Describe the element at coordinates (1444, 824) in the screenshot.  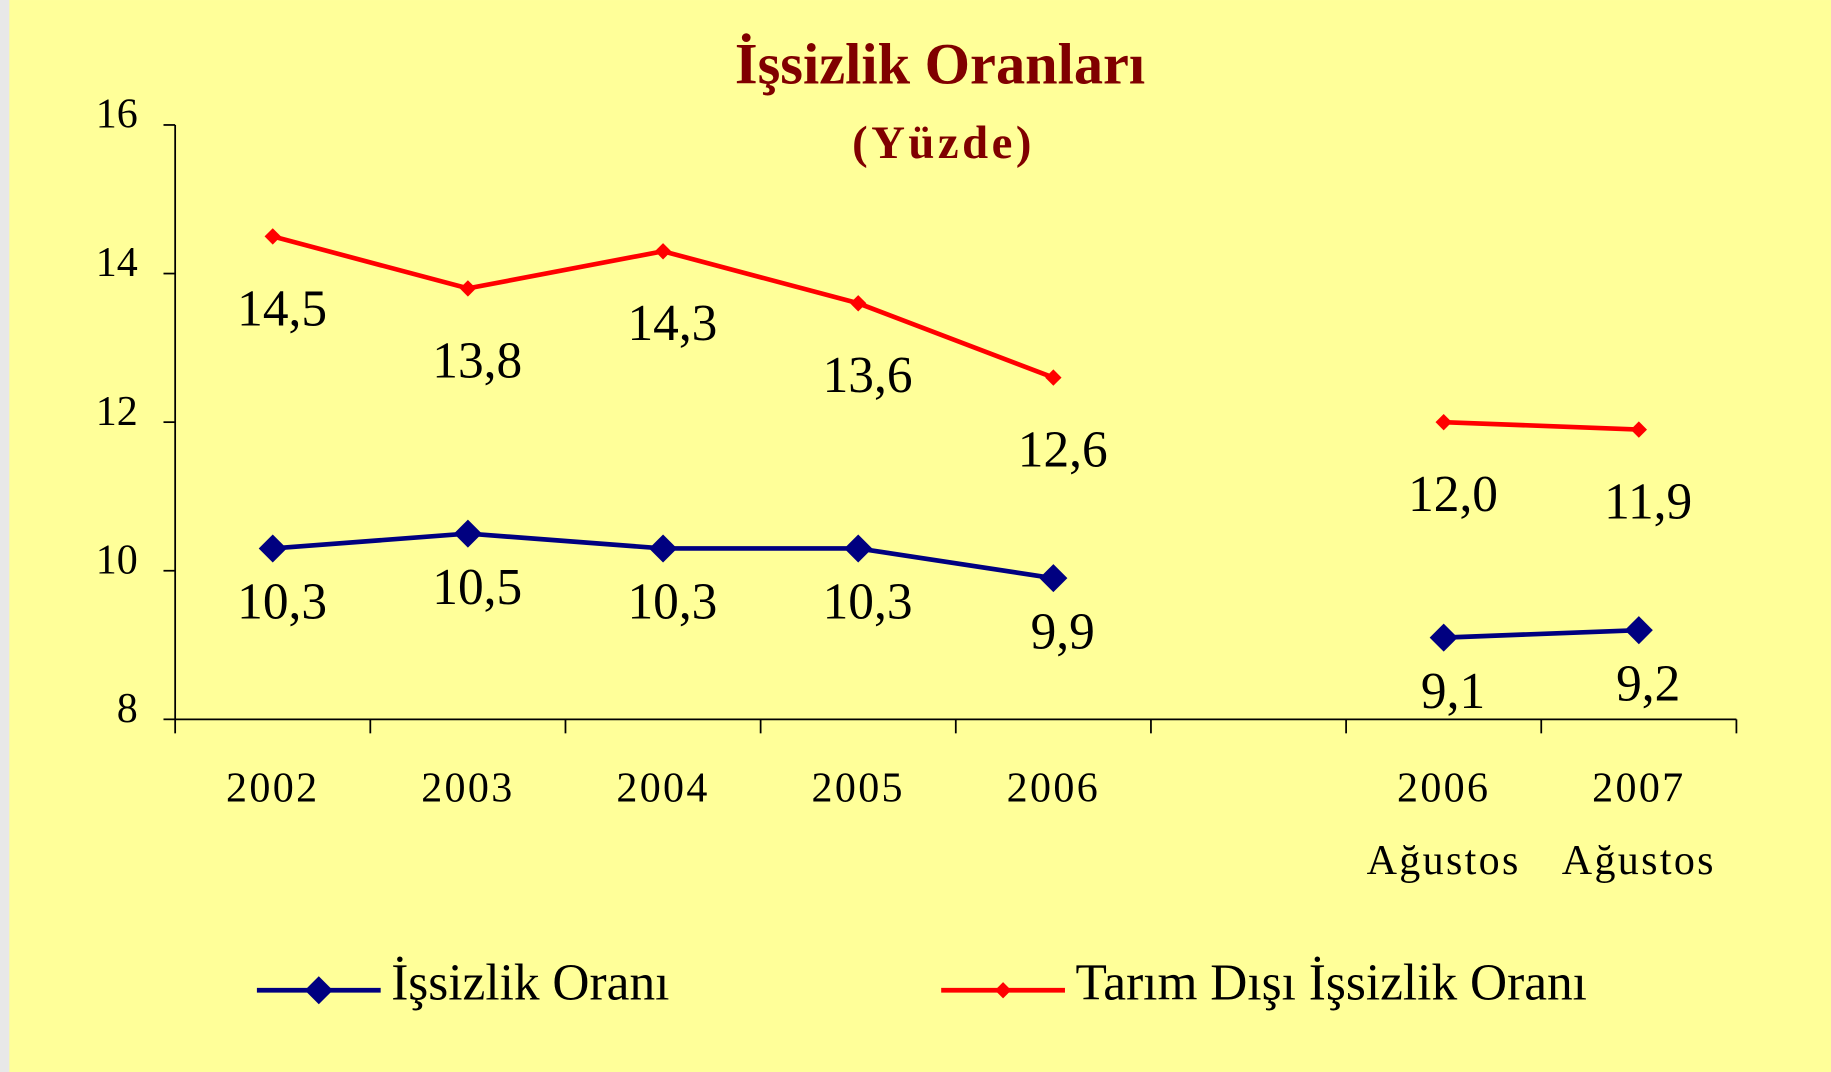
I see `x-tick-label: 2006 Ağustos` at that location.